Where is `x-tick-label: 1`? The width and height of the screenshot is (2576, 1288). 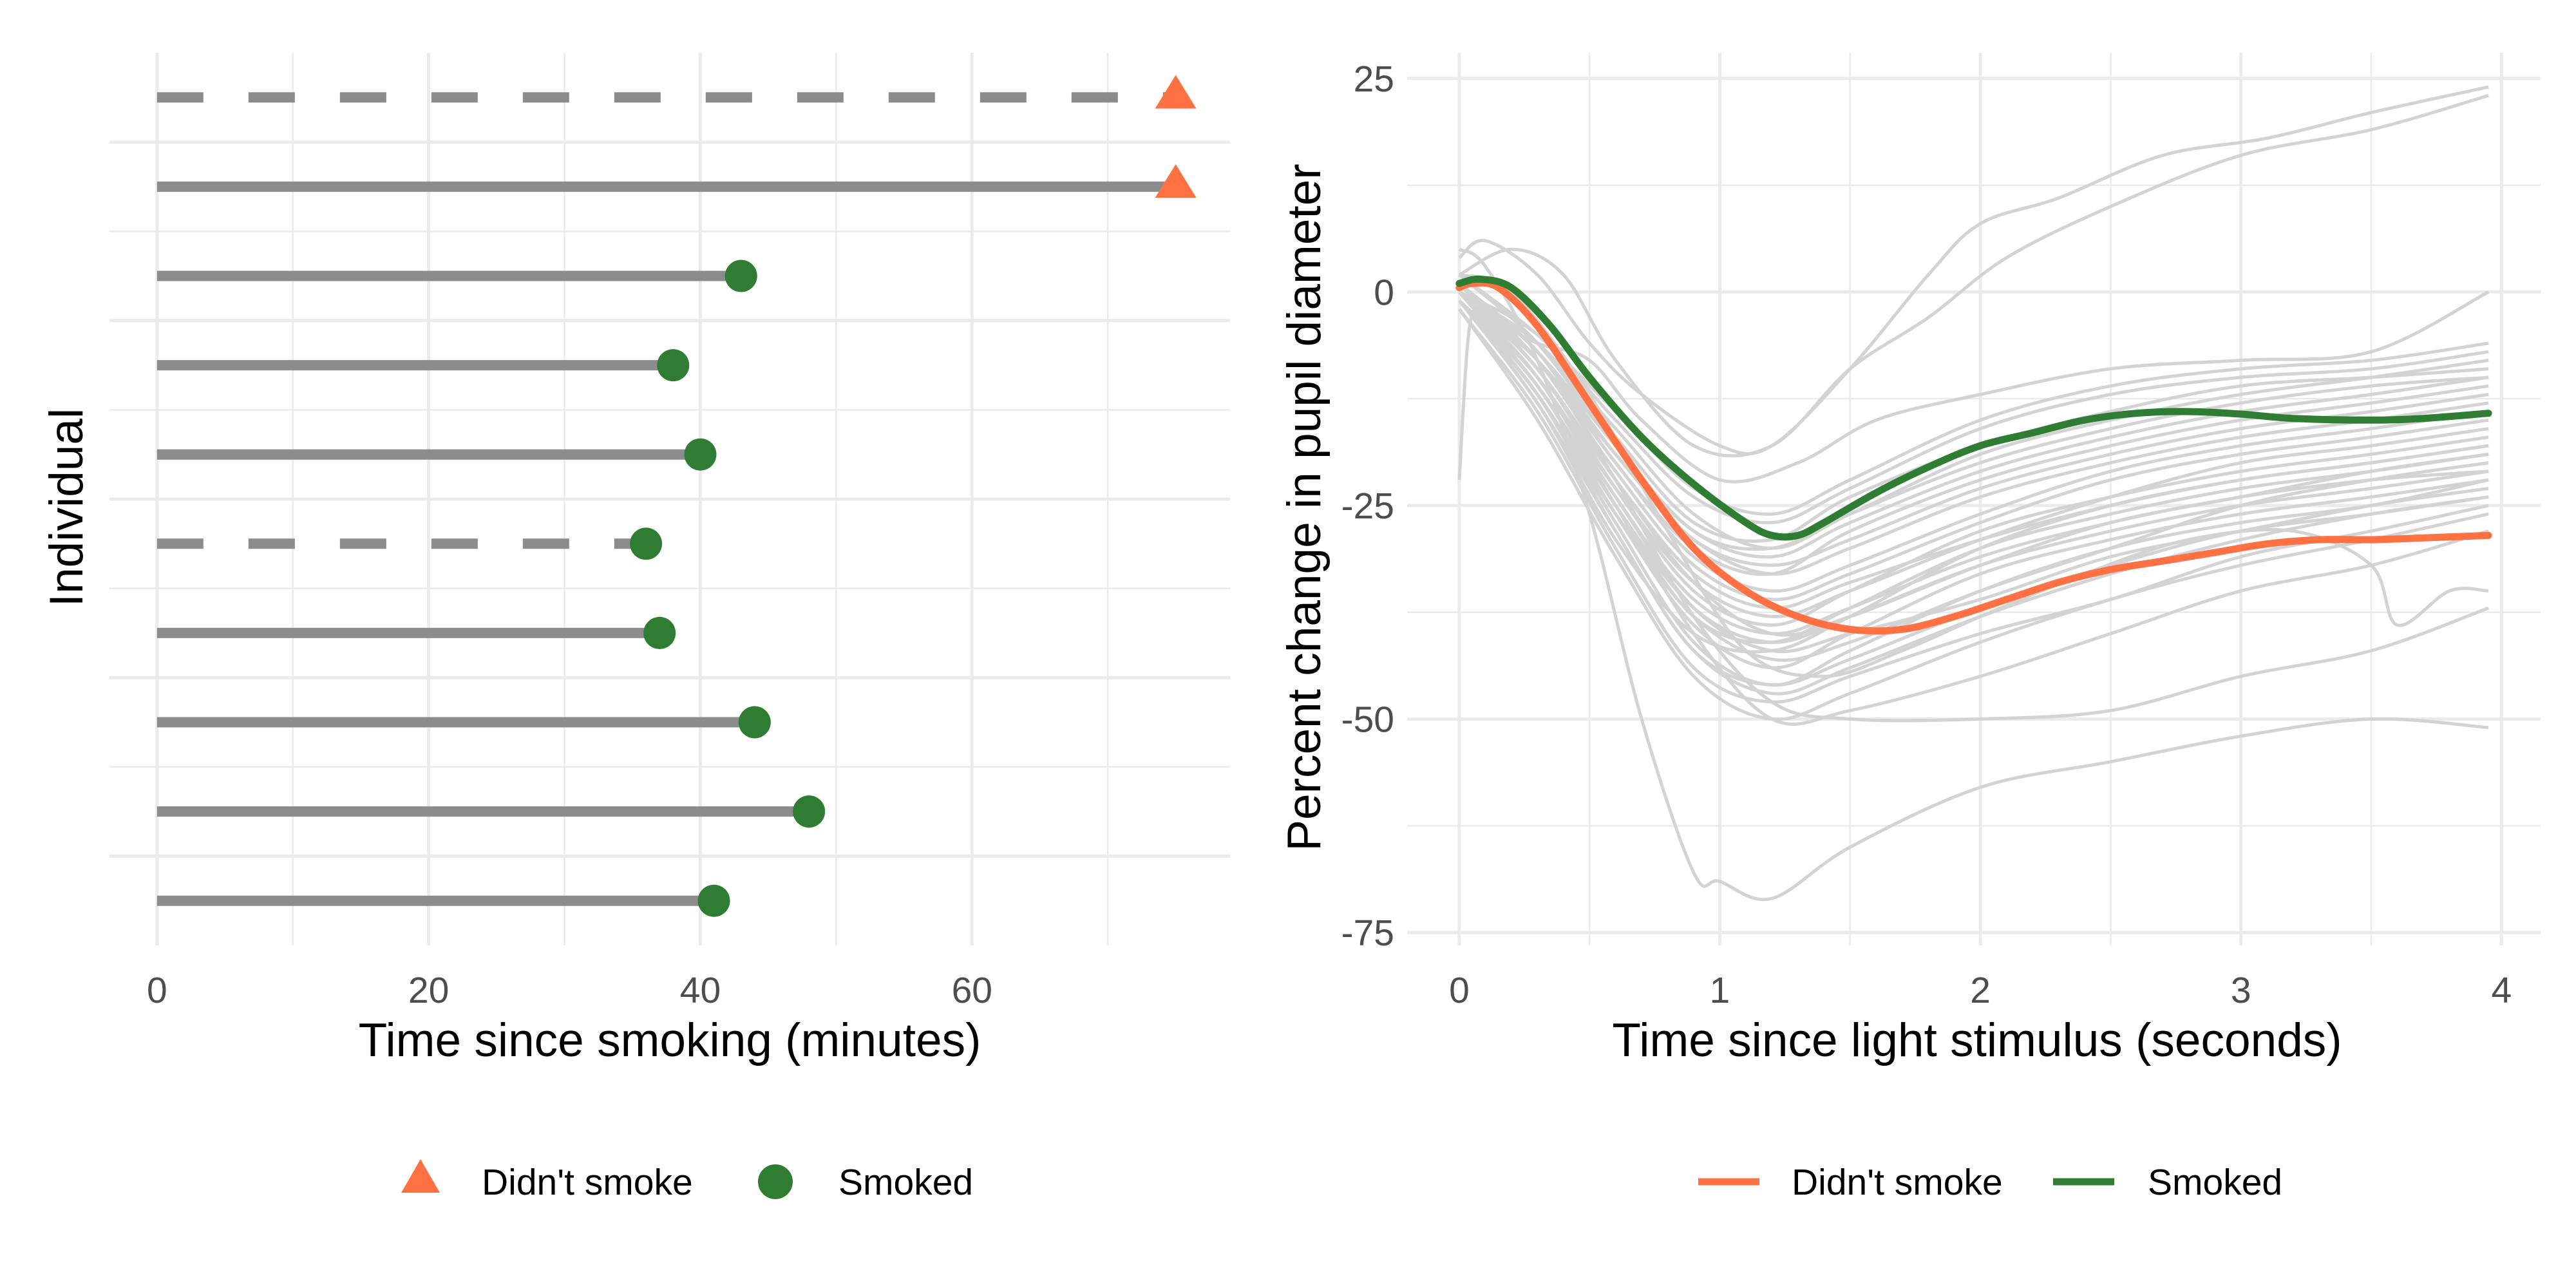
x-tick-label: 1 is located at coordinates (1720, 990).